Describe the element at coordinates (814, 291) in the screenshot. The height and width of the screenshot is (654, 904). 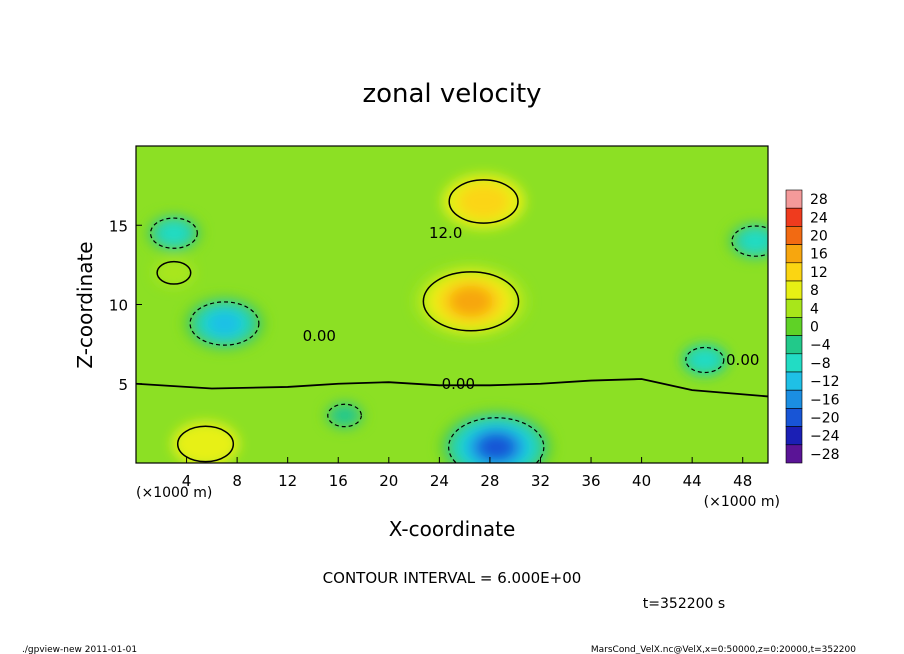
I see `colorbar-label: 8` at that location.